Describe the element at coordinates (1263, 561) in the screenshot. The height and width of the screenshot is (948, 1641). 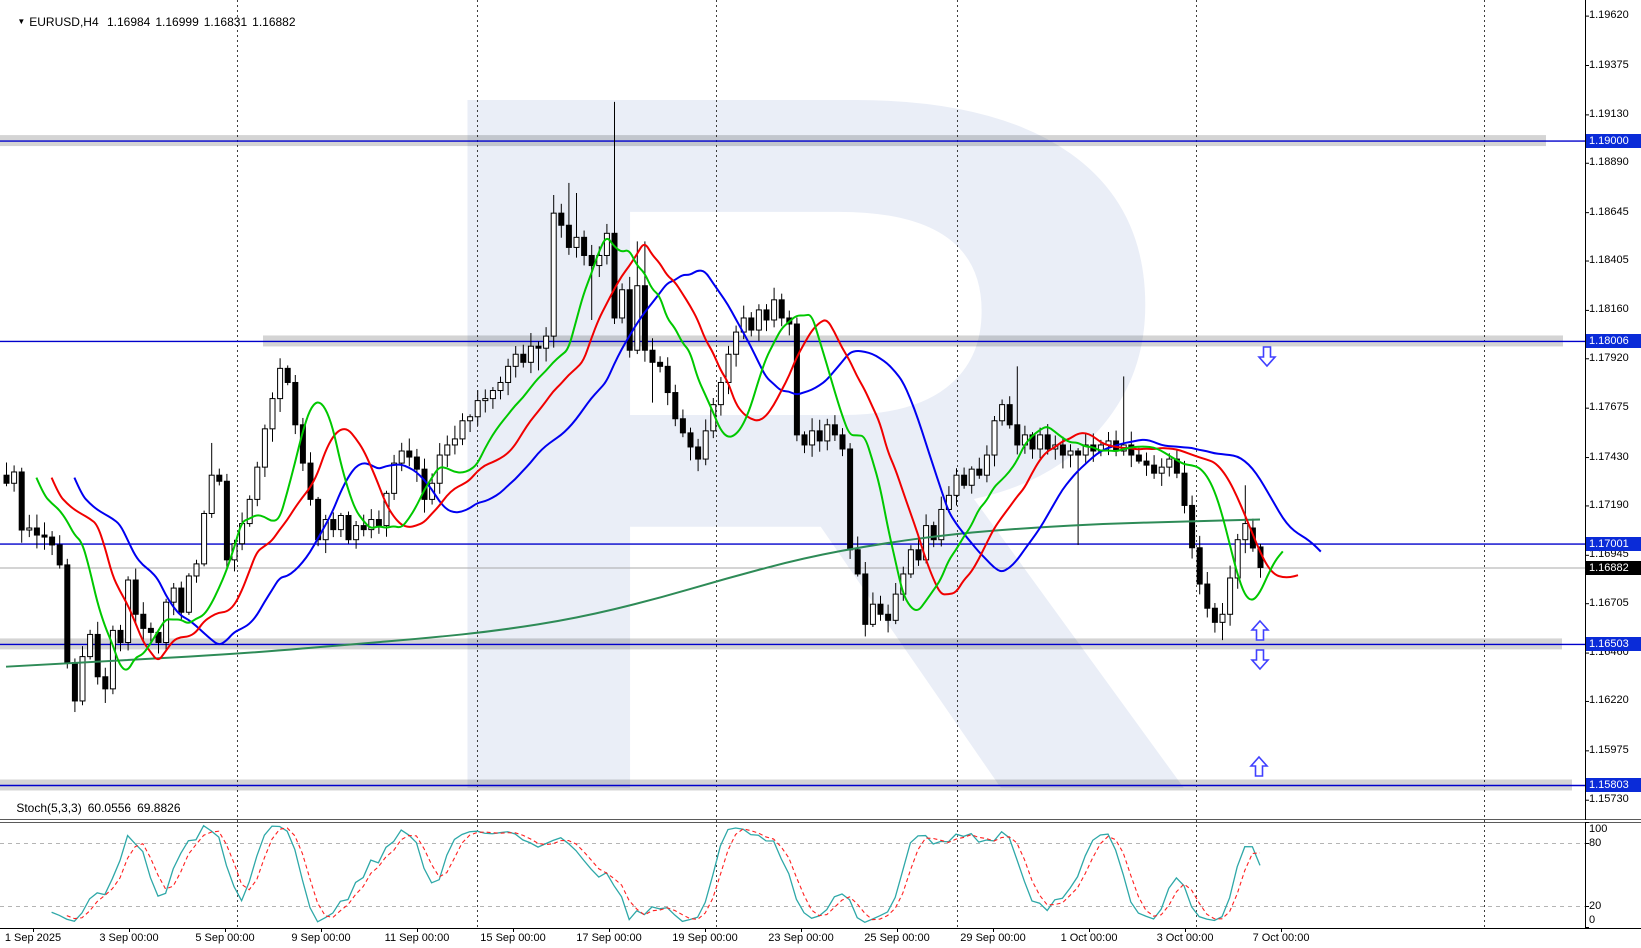
I see `signal-arrows-layer` at that location.